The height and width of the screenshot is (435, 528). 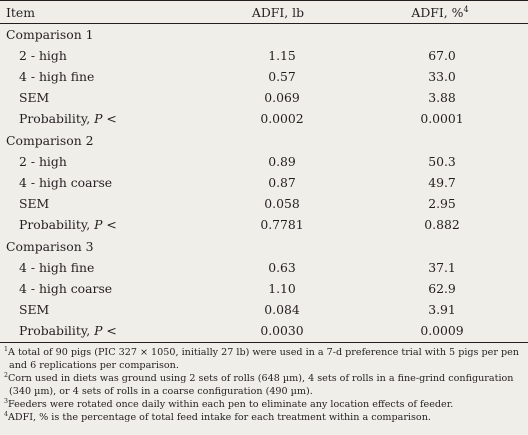 I want to click on adfi-lb-value: 0.7781, so click(x=282, y=224).